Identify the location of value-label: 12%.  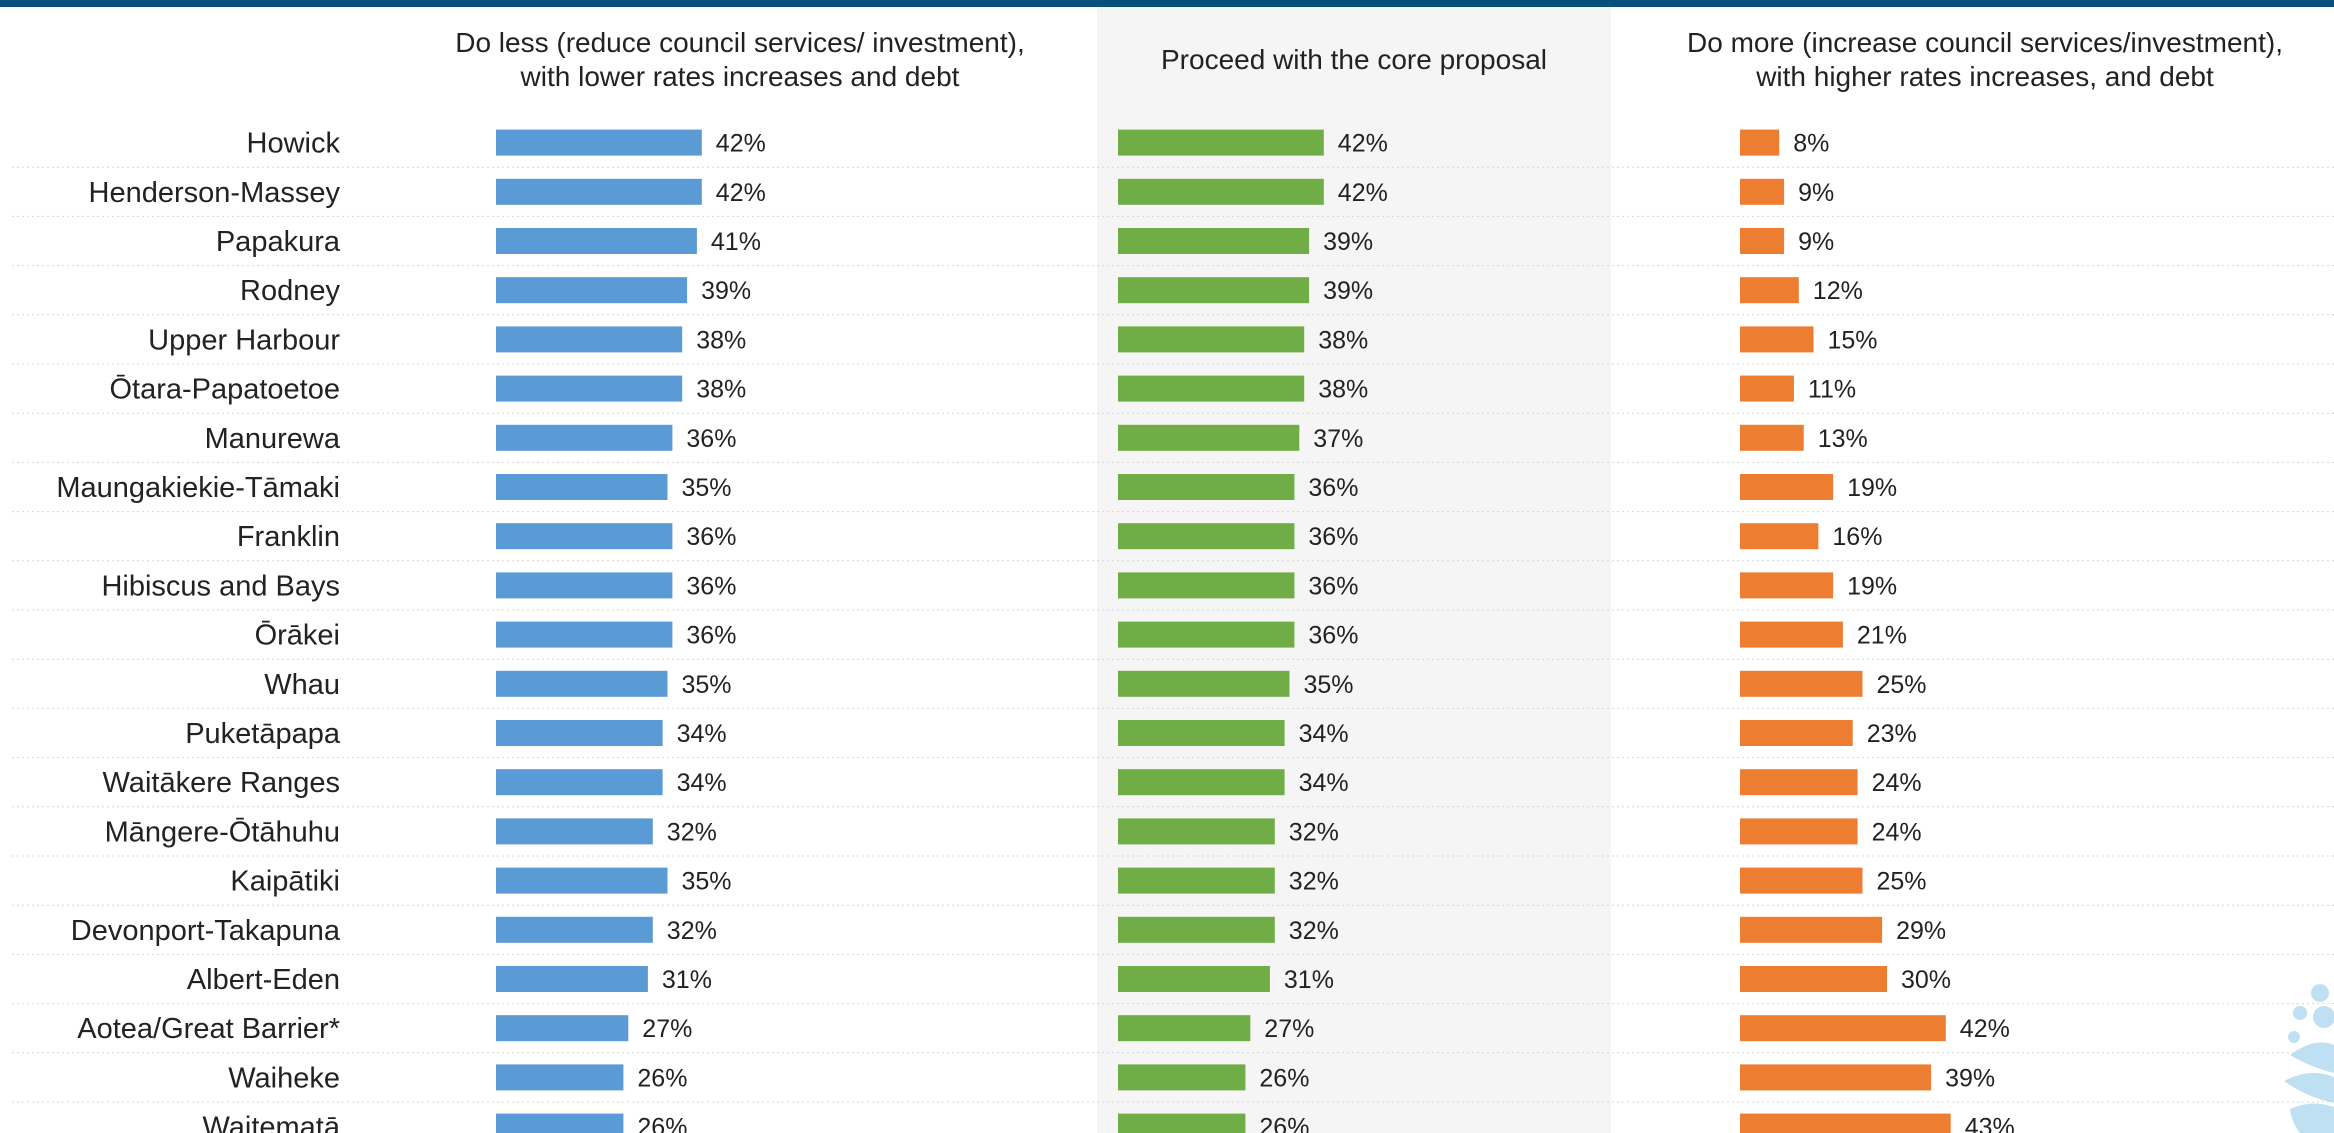
(1838, 291).